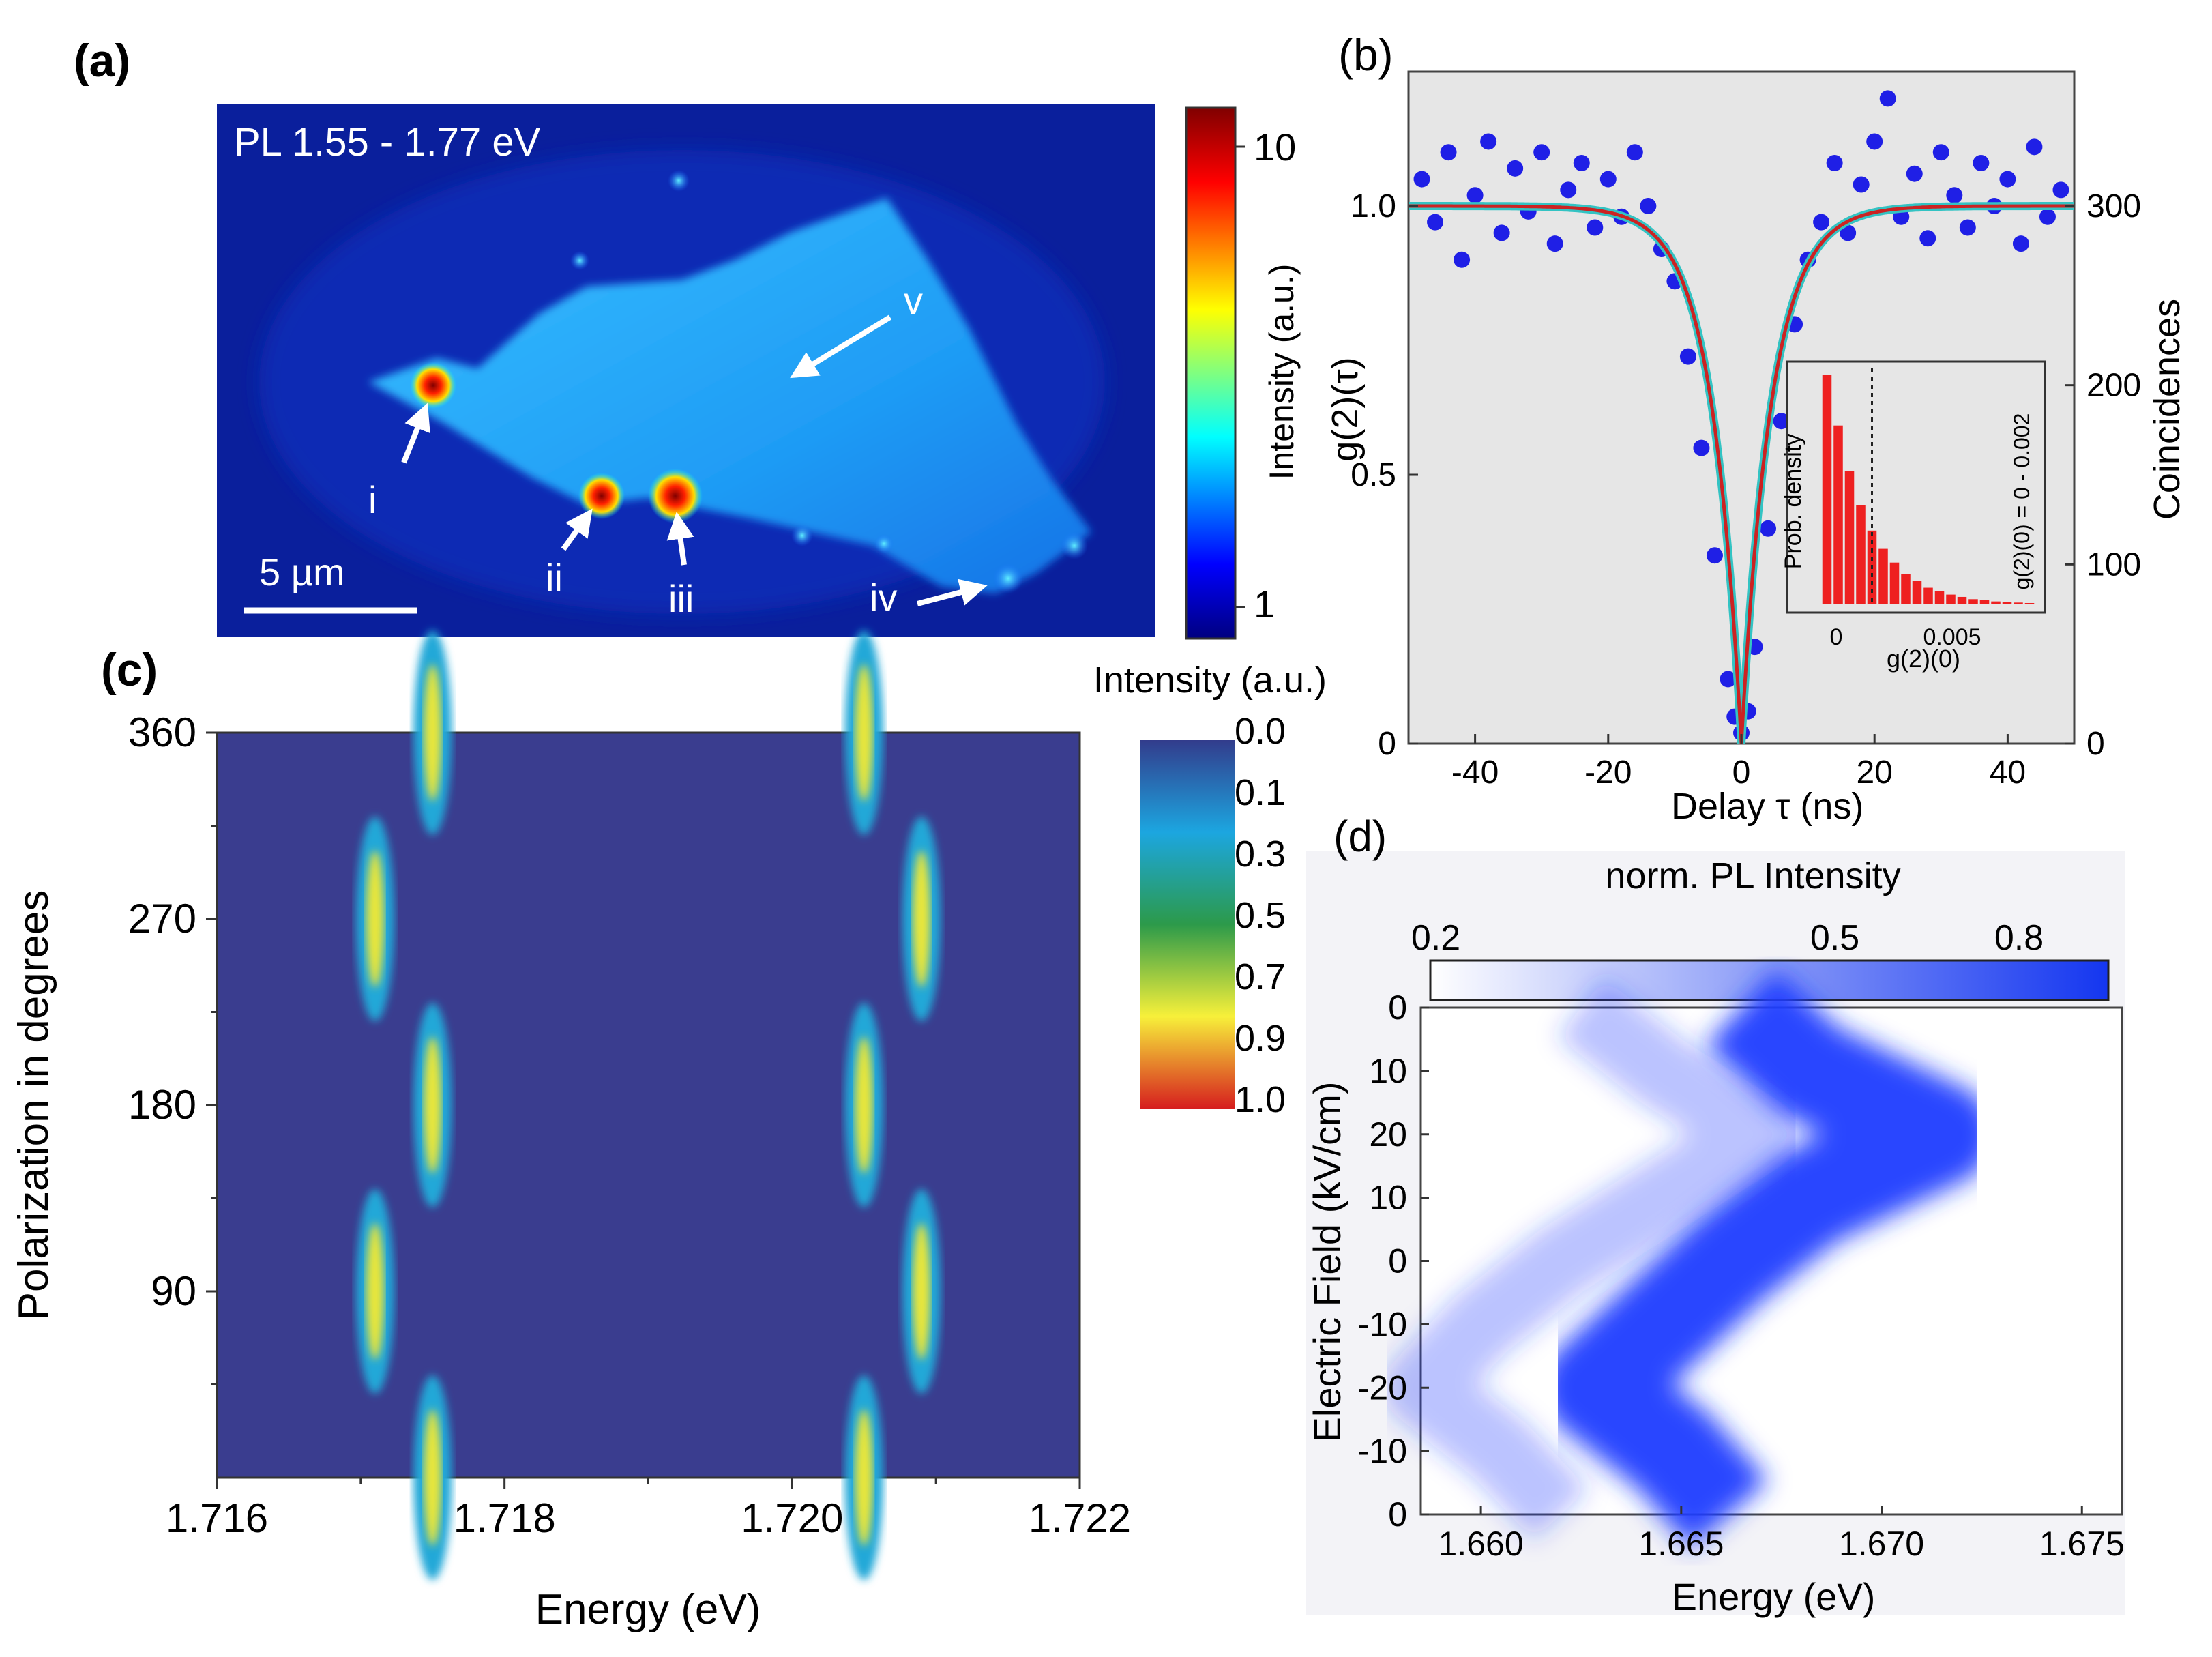  Describe the element at coordinates (33, 1105) in the screenshot. I see `panel-c-ylabel: Polarization in degrees` at that location.